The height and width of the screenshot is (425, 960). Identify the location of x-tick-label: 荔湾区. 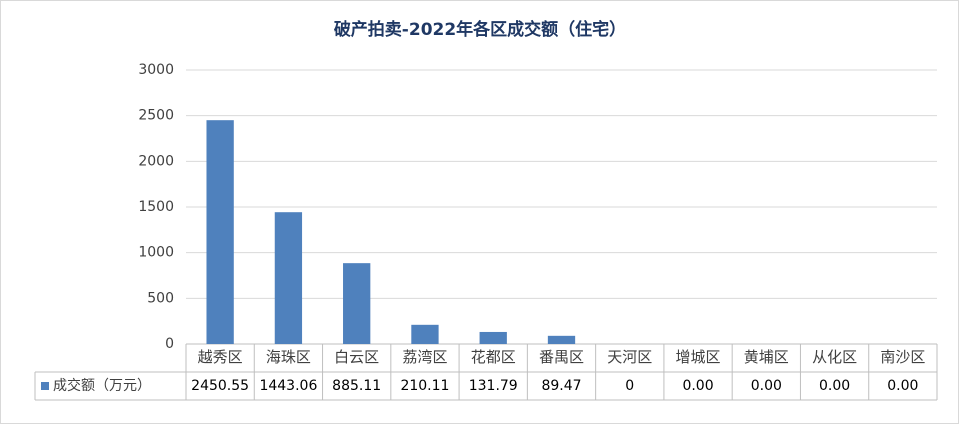
(424, 357).